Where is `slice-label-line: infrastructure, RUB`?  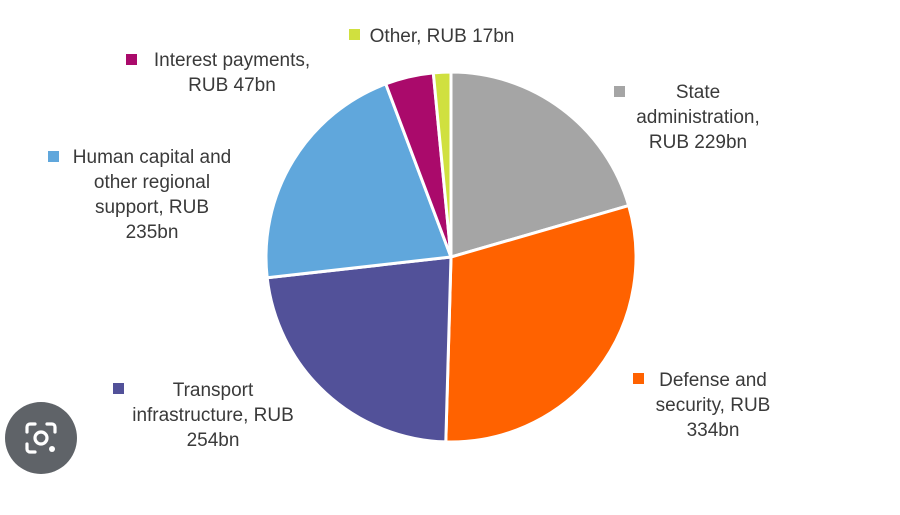
slice-label-line: infrastructure, RUB is located at coordinates (213, 415).